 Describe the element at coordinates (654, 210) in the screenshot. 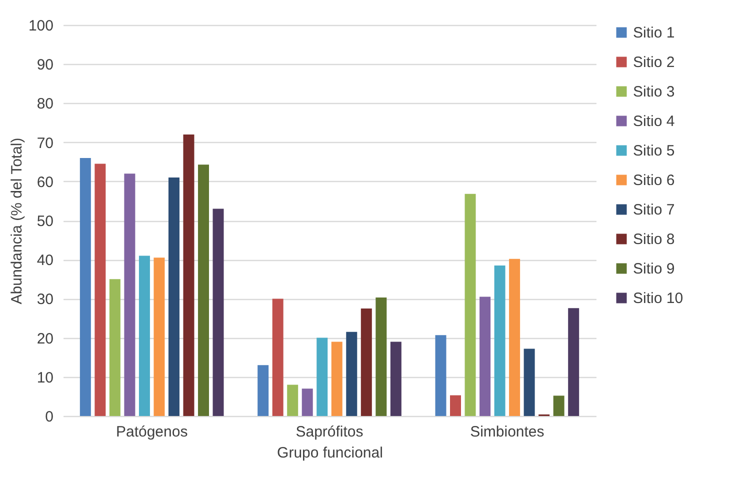

I see `legend-label: Sitio 7` at that location.